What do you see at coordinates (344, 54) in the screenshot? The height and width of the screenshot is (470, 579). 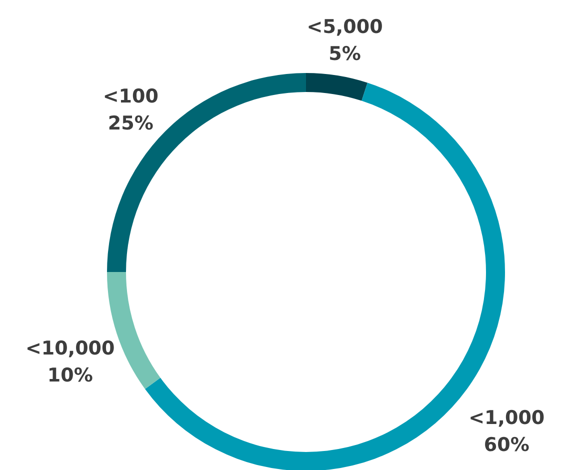 I see `data-label: 5%` at bounding box center [344, 54].